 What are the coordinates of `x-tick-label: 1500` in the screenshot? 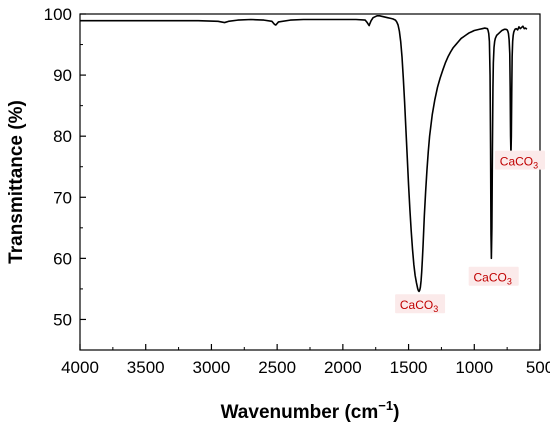 It's located at (409, 367).